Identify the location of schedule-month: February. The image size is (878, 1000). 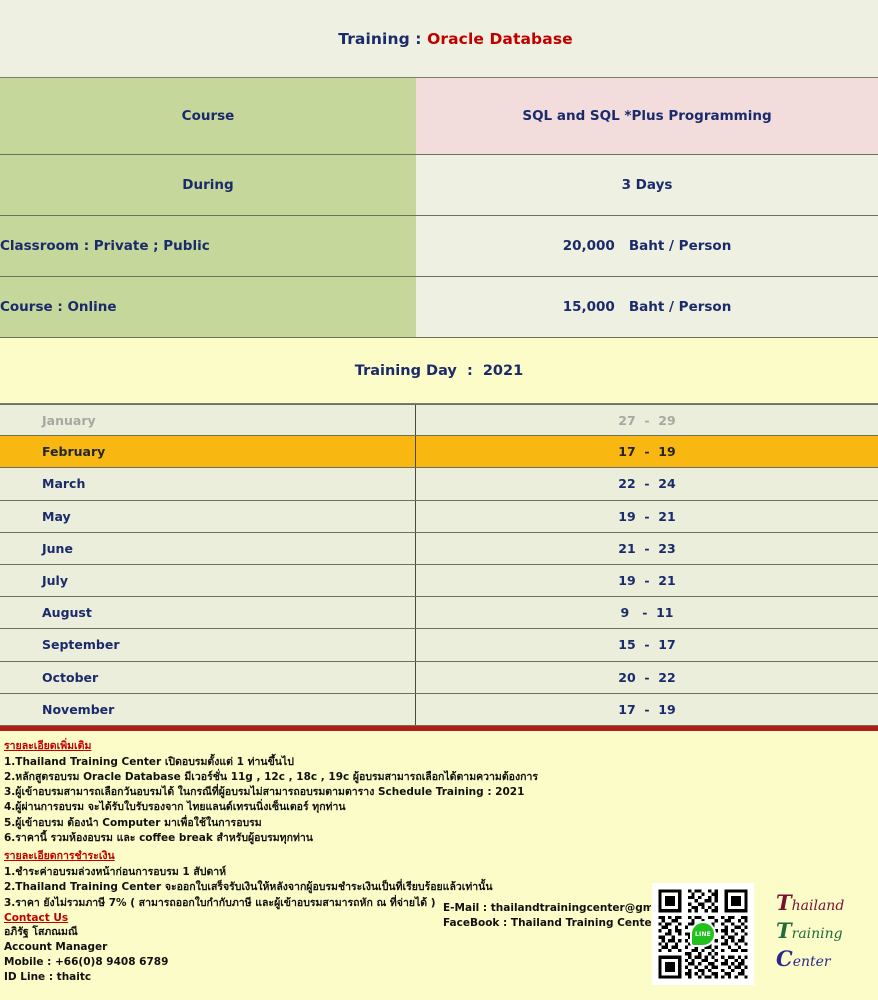
(208, 452).